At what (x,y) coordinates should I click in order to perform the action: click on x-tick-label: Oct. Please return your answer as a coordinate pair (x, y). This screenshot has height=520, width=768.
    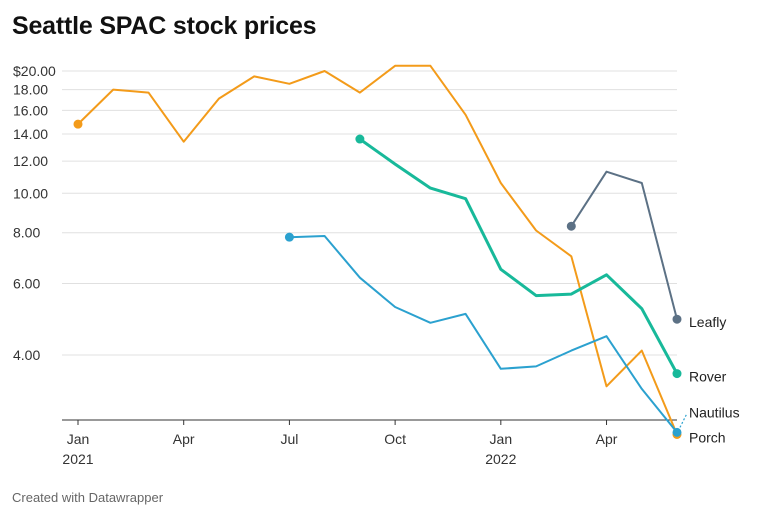
    Looking at the image, I should click on (395, 439).